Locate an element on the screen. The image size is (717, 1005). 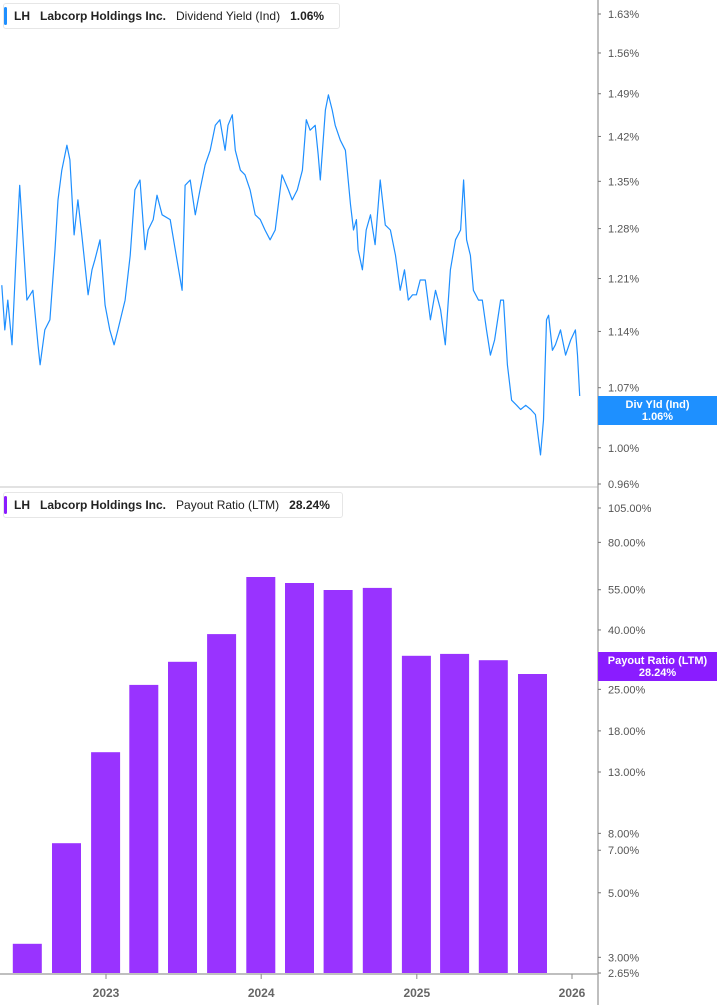
payout-y-tick-label: 25.00% is located at coordinates (627, 690).